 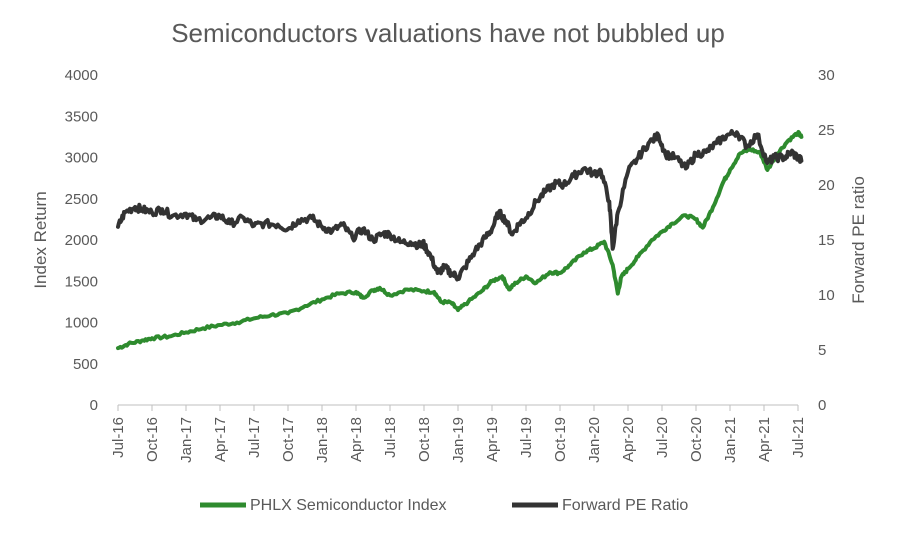 I want to click on x-tick-label: Oct-18, so click(x=424, y=439).